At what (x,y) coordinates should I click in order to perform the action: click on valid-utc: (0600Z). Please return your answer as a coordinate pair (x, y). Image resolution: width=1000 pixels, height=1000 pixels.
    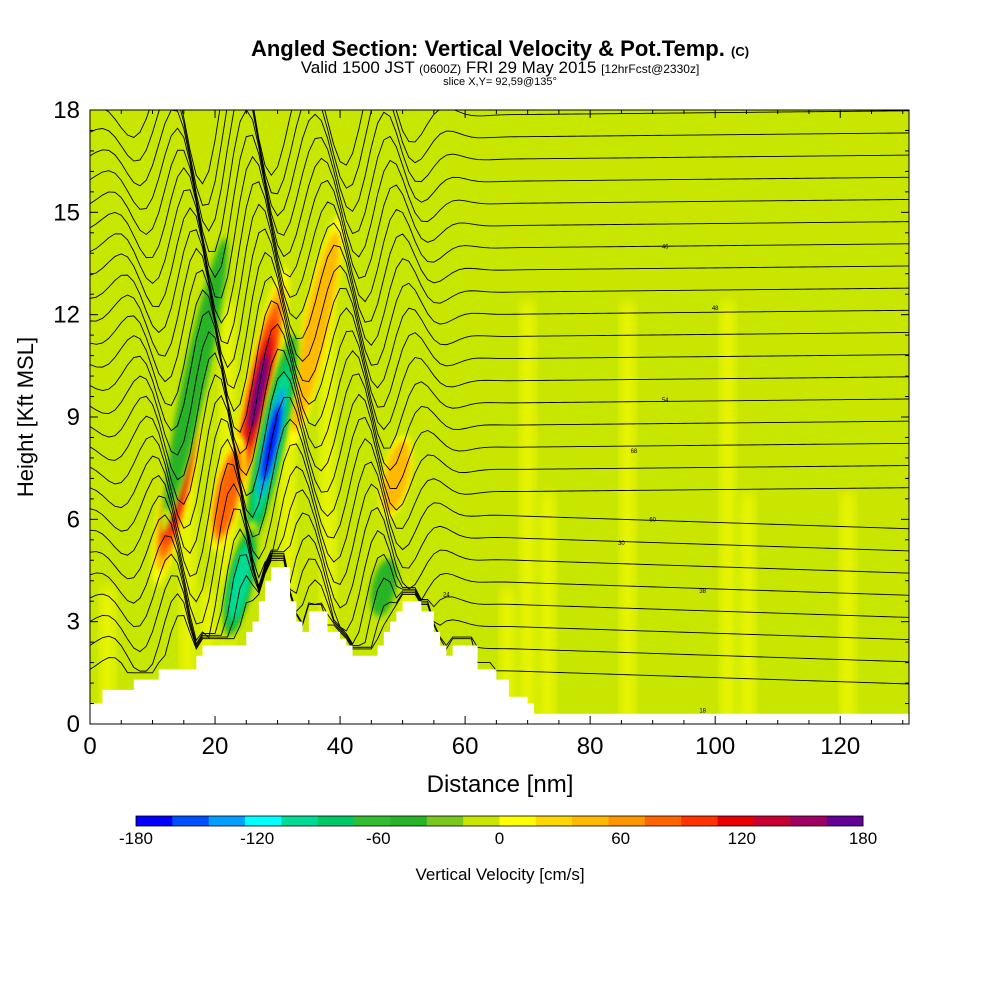
    Looking at the image, I should click on (440, 69).